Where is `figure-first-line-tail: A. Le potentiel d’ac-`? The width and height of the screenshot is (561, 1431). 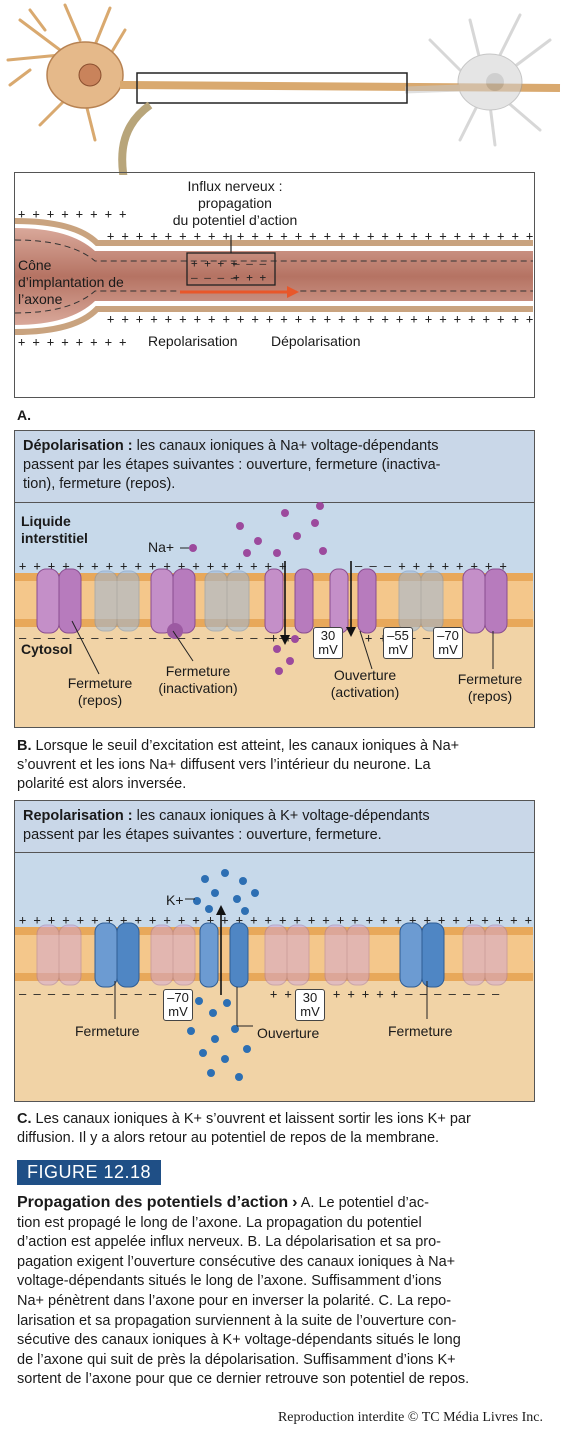
figure-first-line-tail: A. Le potentiel d’ac- is located at coordinates (364, 1203).